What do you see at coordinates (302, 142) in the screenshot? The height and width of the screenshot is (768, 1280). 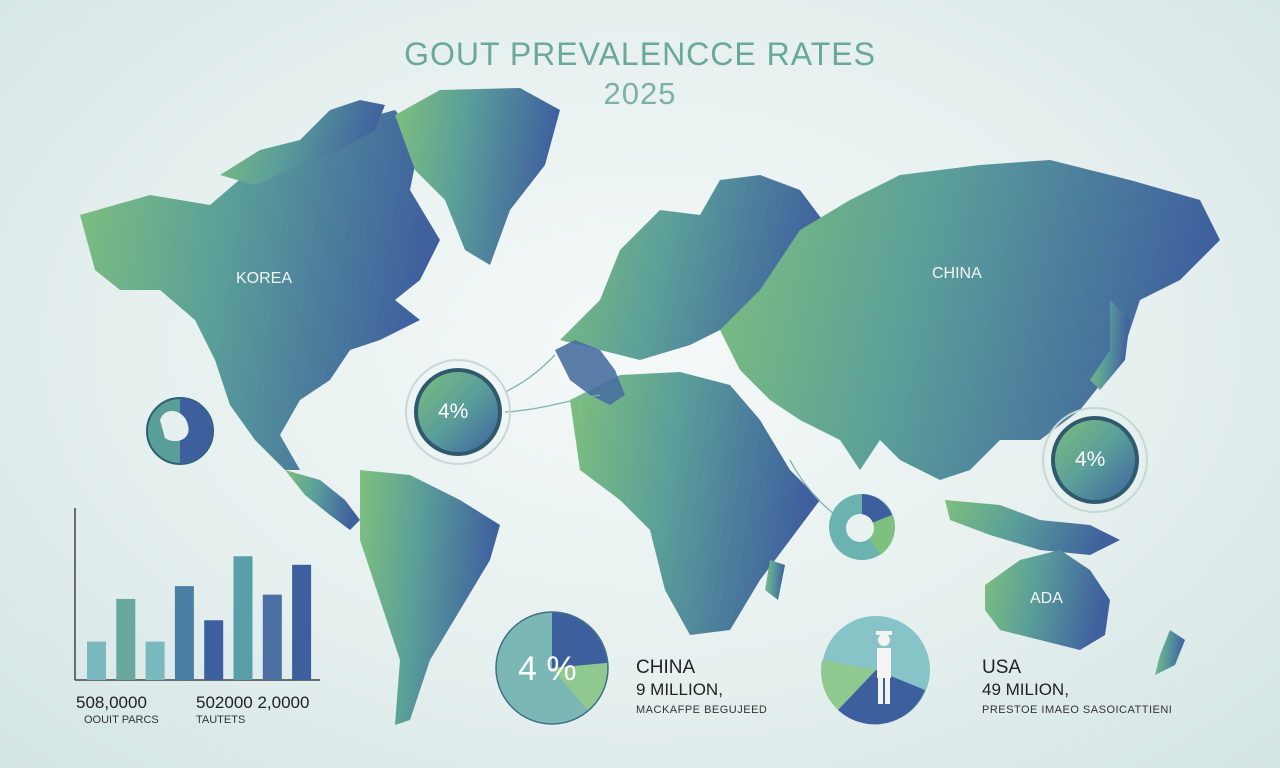 I see `arctic-islands-shape` at bounding box center [302, 142].